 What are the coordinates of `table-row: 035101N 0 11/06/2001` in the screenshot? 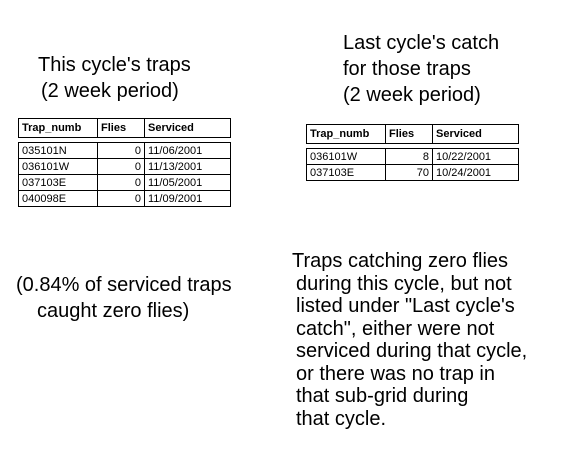 It's located at (124, 150).